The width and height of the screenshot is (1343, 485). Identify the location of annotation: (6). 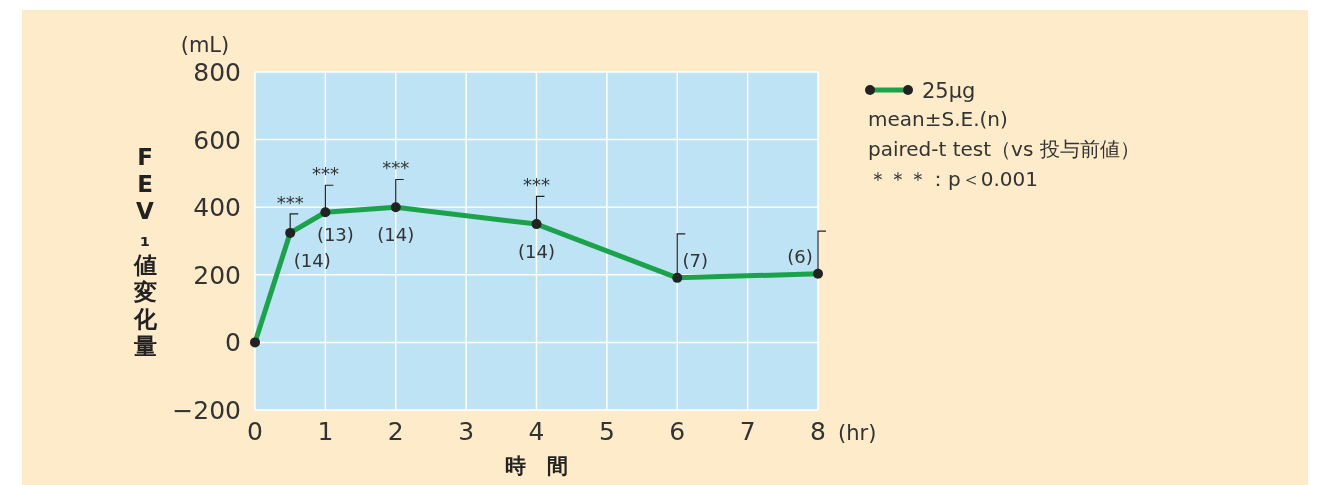
(800, 256).